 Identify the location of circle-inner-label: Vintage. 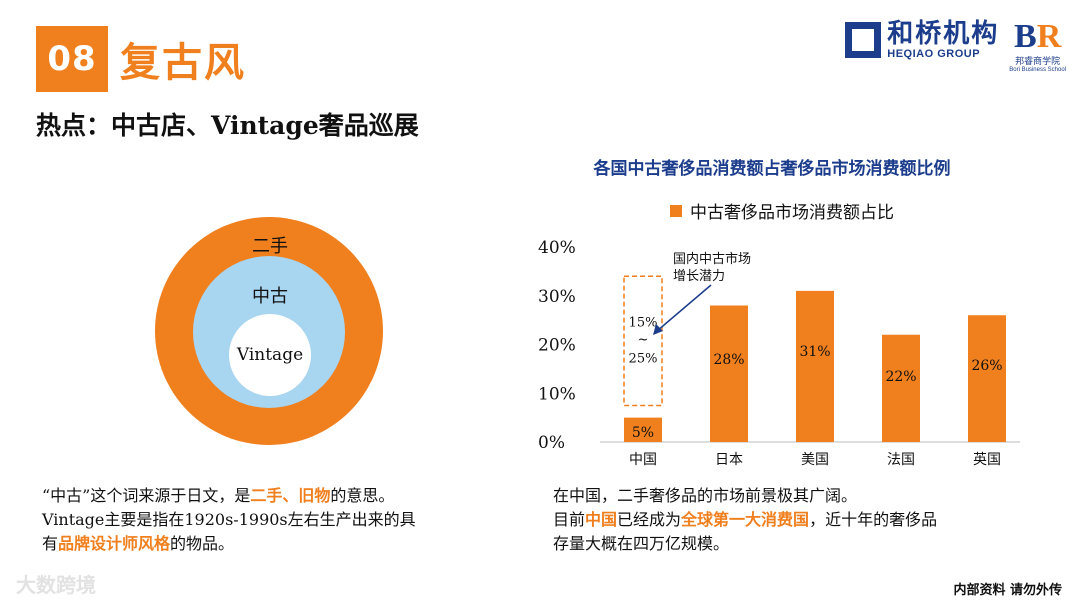
(270, 355).